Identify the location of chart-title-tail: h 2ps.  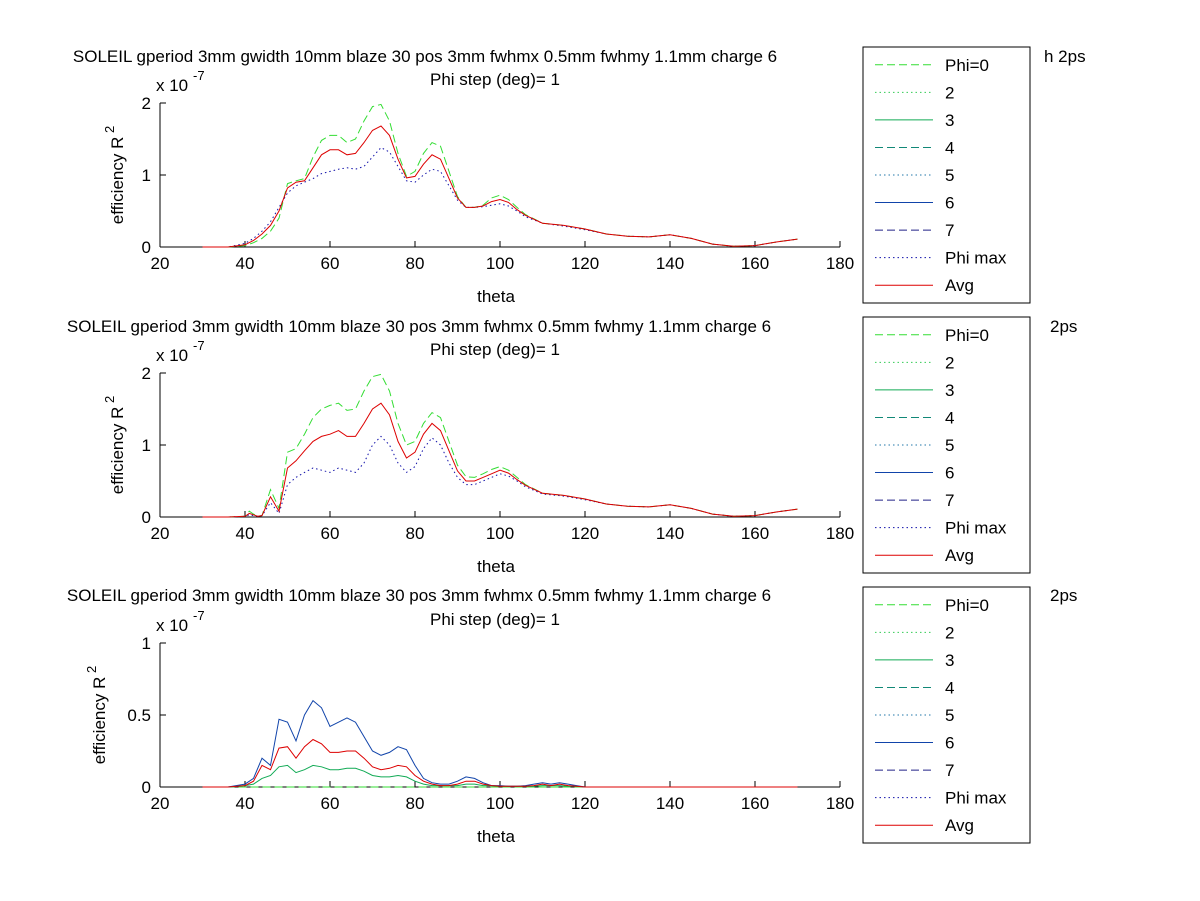
(1065, 56).